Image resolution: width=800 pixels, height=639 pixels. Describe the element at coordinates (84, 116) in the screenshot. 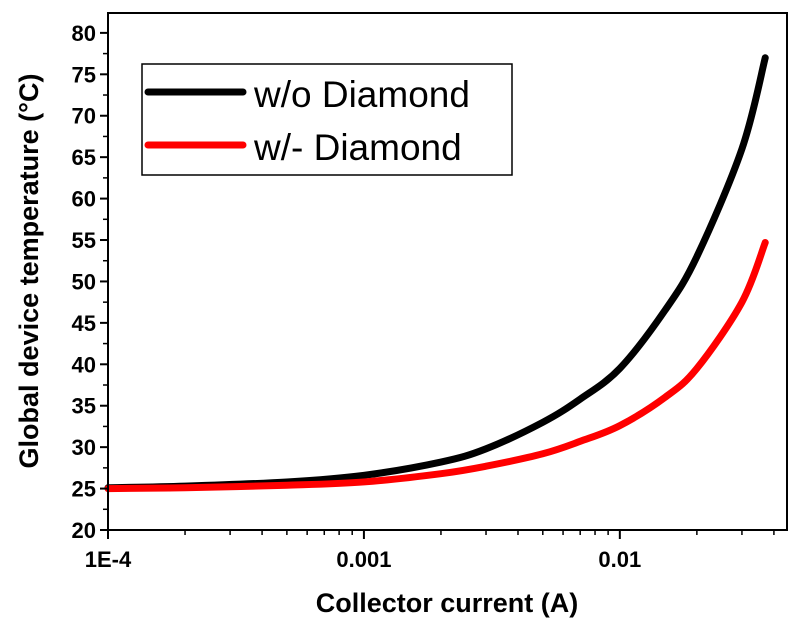

I see `y-tick-label: 70` at that location.